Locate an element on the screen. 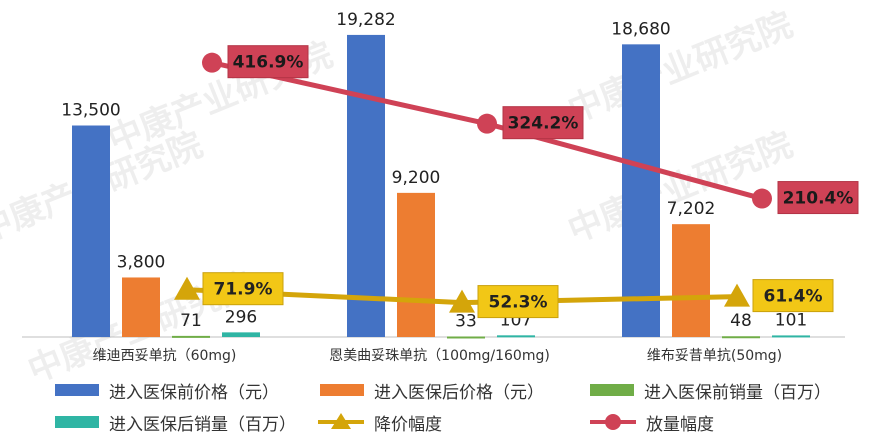 This screenshot has width=876, height=448. legend-swatch-post-volume is located at coordinates (77, 422).